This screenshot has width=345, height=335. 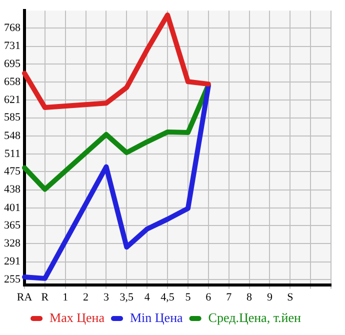 What do you see at coordinates (269, 297) in the screenshot?
I see `x-tick-label: 9` at bounding box center [269, 297].